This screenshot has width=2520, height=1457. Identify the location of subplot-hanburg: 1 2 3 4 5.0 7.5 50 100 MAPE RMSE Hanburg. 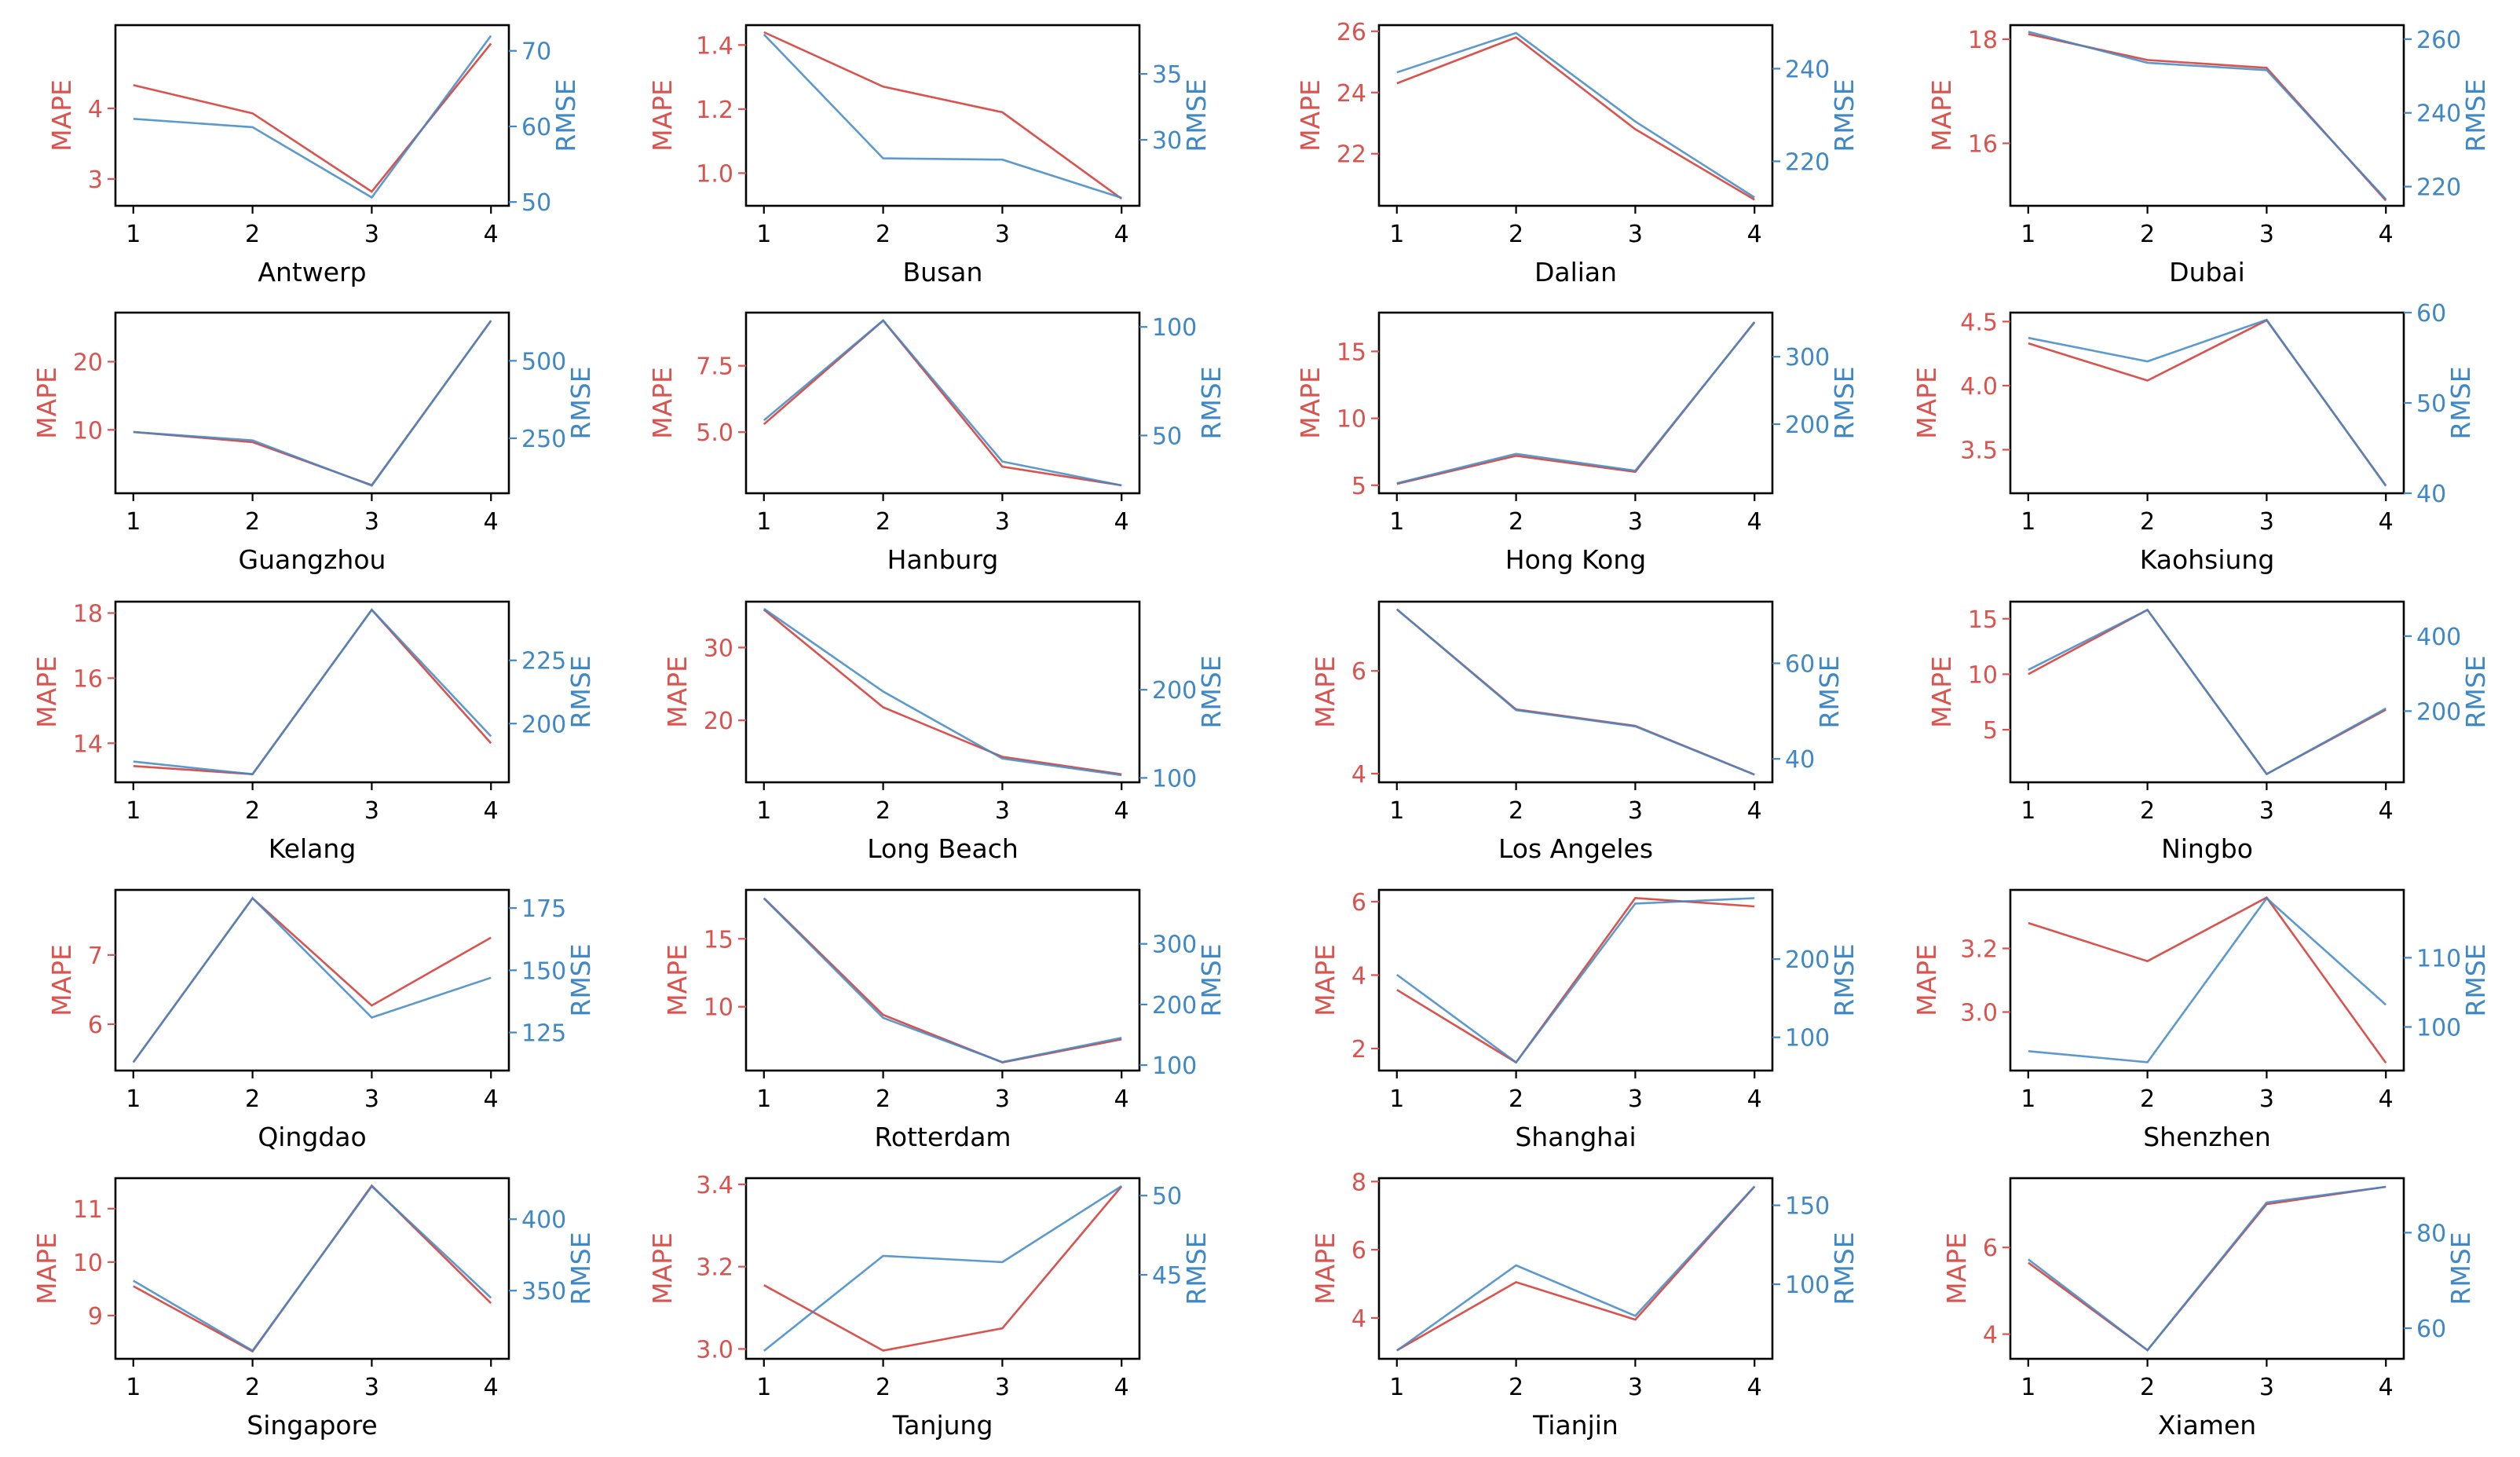
(937, 443).